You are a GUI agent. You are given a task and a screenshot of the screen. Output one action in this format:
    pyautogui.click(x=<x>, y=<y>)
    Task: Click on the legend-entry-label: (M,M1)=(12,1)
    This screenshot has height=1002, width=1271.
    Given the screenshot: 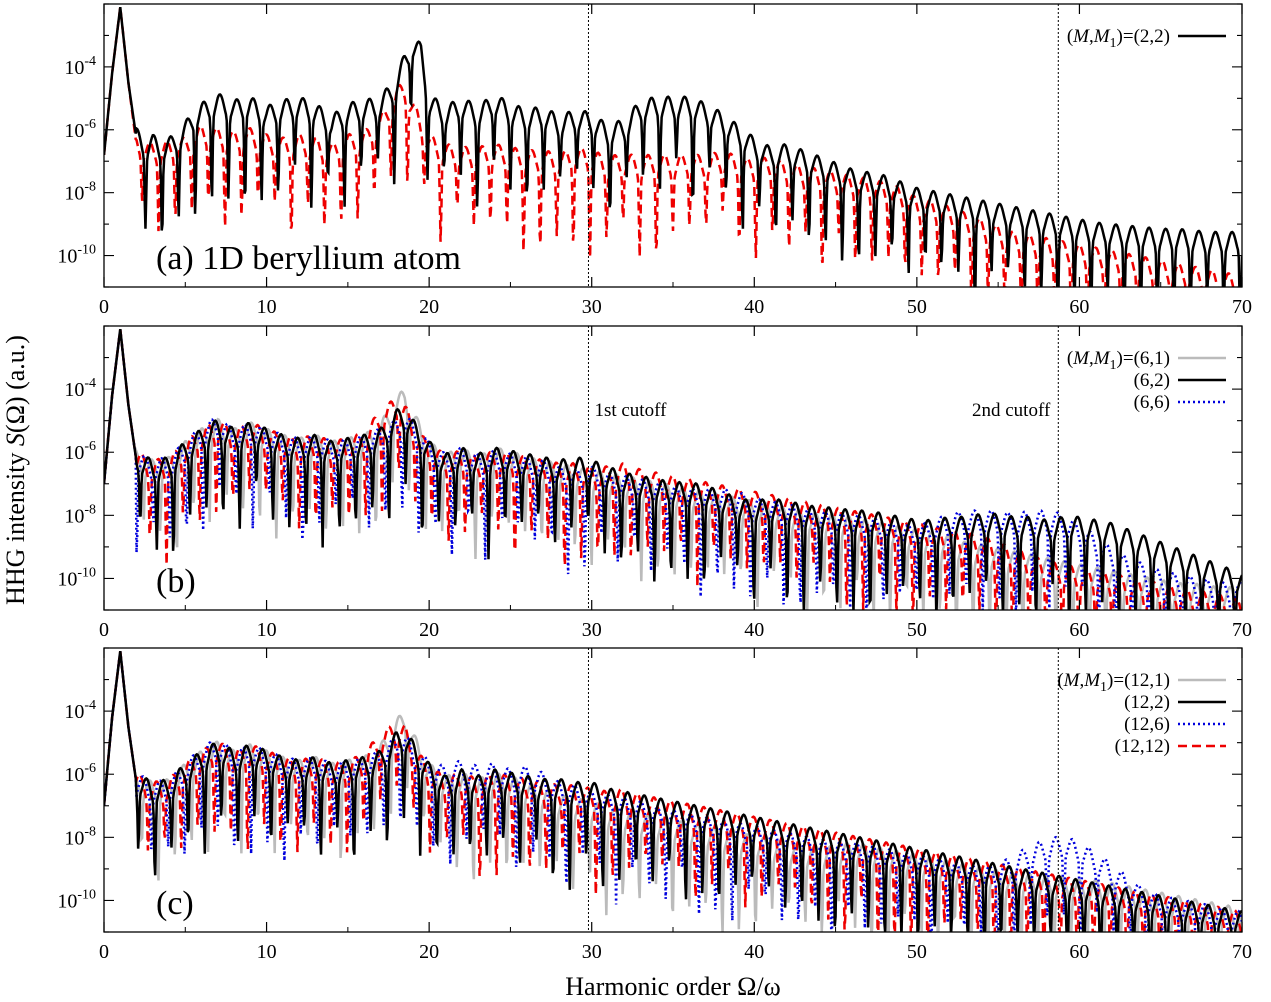 What is the action you would take?
    pyautogui.click(x=1113, y=682)
    